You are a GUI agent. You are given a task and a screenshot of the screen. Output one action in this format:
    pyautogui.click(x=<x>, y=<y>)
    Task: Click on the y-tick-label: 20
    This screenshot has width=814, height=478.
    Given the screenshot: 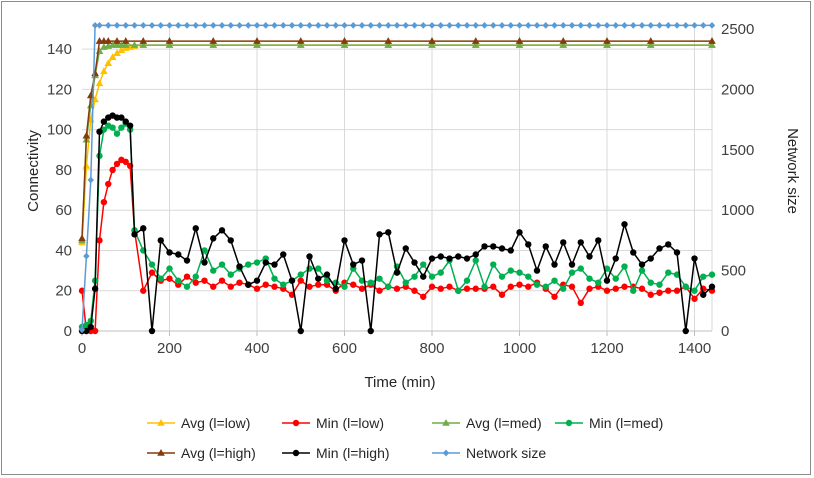 What is the action you would take?
    pyautogui.click(x=63, y=291)
    